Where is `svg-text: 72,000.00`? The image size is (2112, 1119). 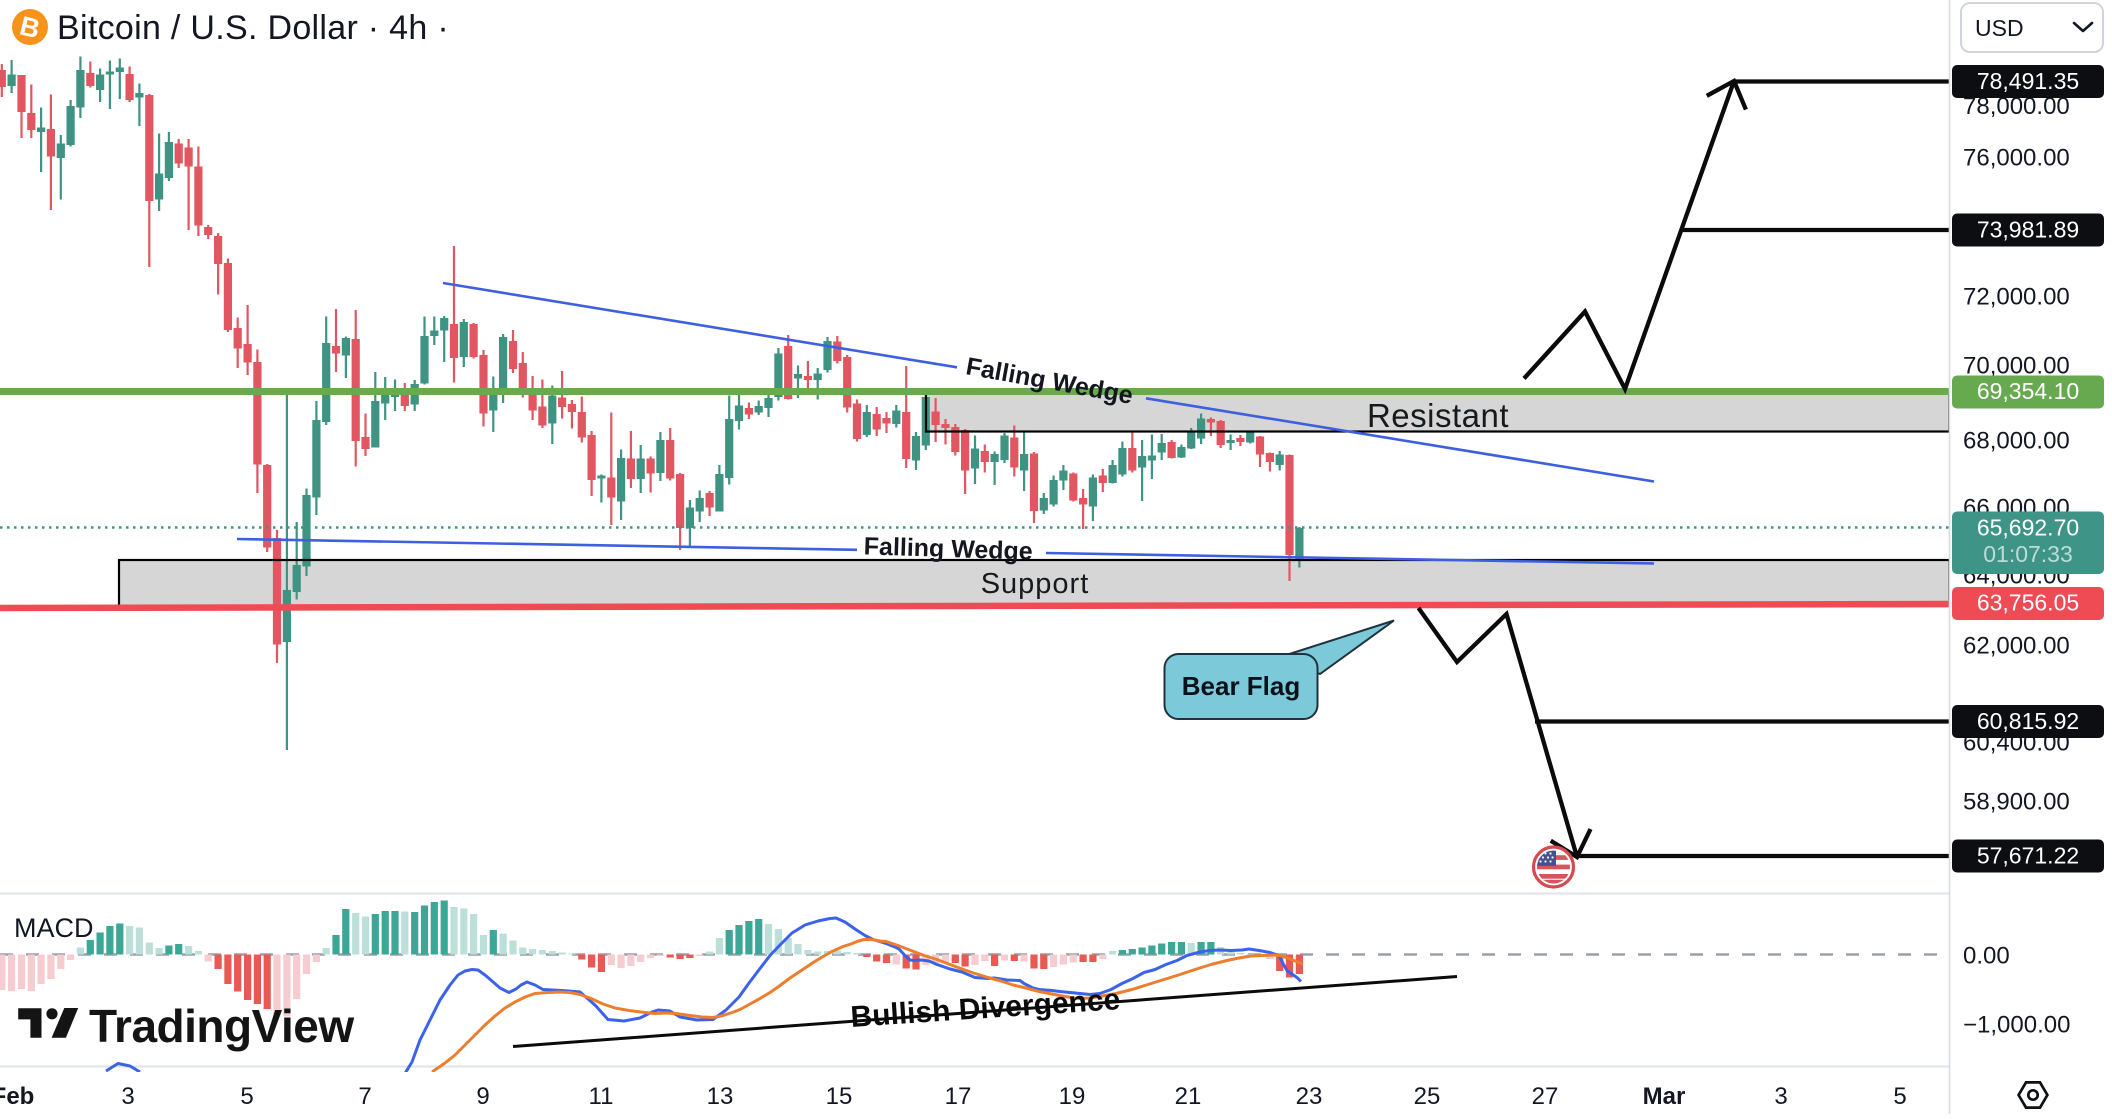
svg-text: 72,000.00 is located at coordinates (2016, 297).